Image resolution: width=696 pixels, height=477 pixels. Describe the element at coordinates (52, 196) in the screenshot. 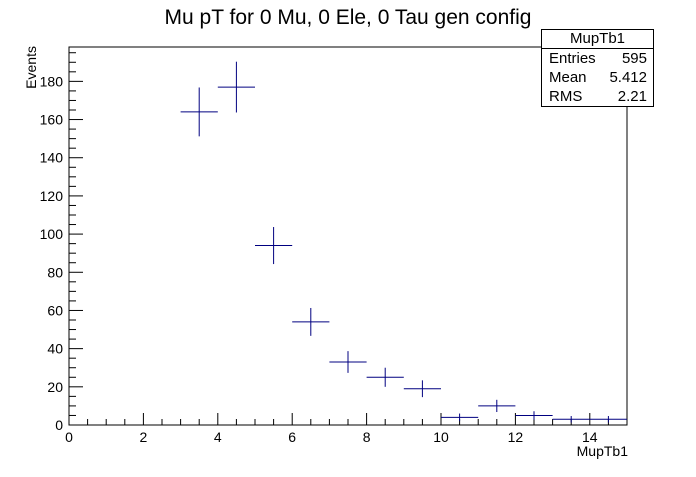

I see `y-tick-label: 120` at that location.